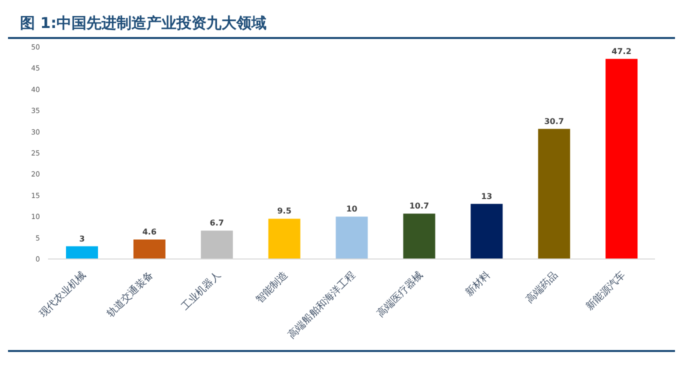  Describe the element at coordinates (478, 283) in the screenshot. I see `x-tick-label: 新材料` at that location.